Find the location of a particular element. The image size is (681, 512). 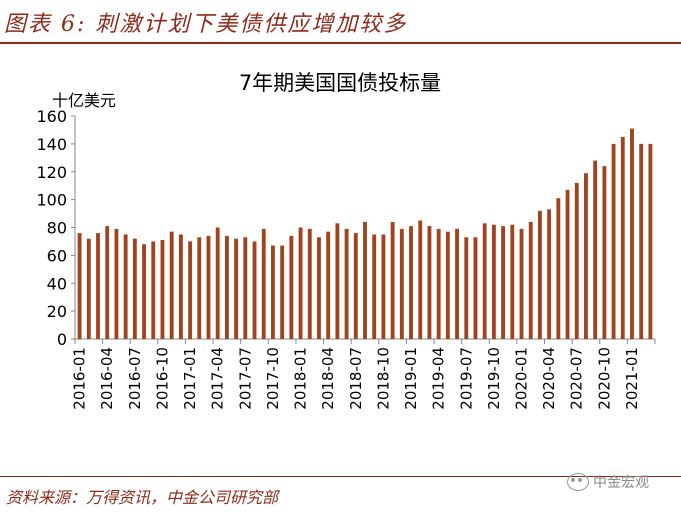

source-note: 资料来源：万得资讯，中金公司研究部 is located at coordinates (142, 497).